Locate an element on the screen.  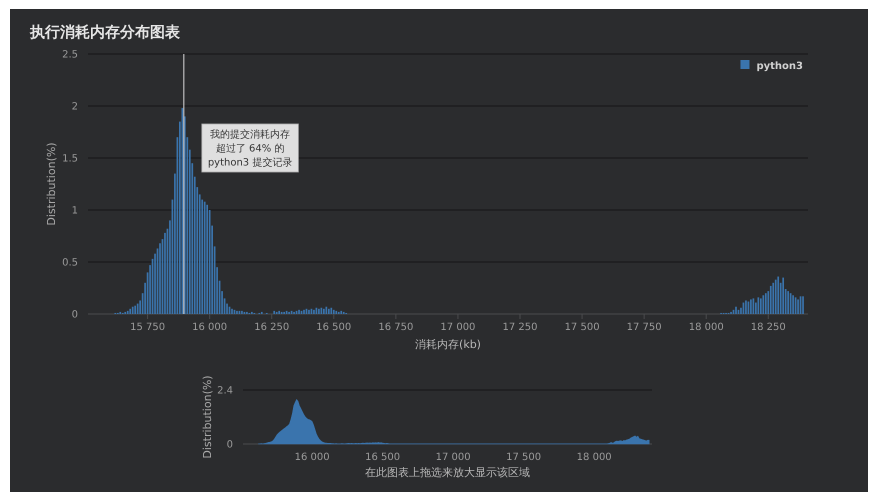
x-tick-label: 16 250 is located at coordinates (272, 327).